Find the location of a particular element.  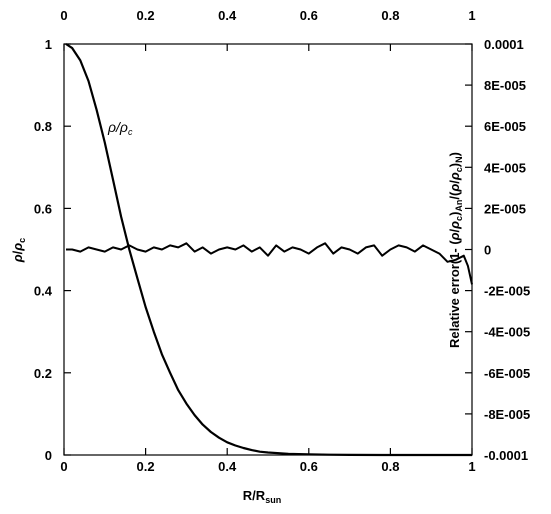

y-left-tick-label: 1 is located at coordinates (48, 44).